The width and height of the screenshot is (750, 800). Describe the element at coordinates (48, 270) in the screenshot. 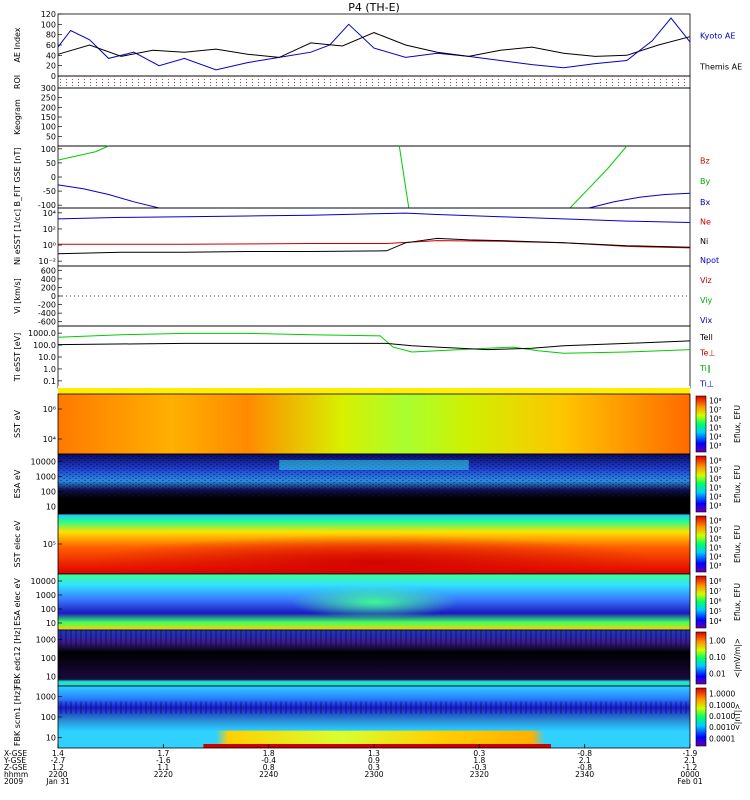

I see `ytick-label: 600` at that location.